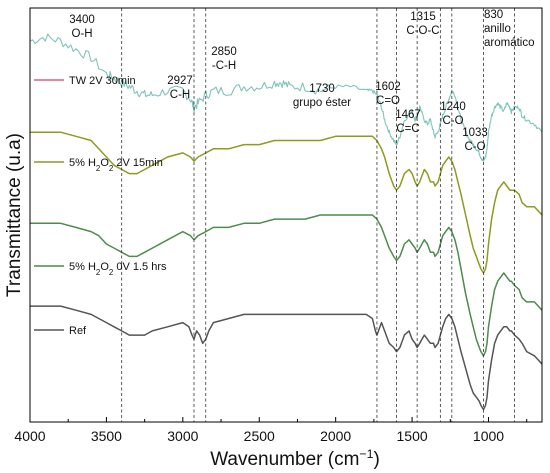 This screenshot has width=550, height=473. What do you see at coordinates (412, 436) in the screenshot?
I see `x-tick-label: 1500` at bounding box center [412, 436].